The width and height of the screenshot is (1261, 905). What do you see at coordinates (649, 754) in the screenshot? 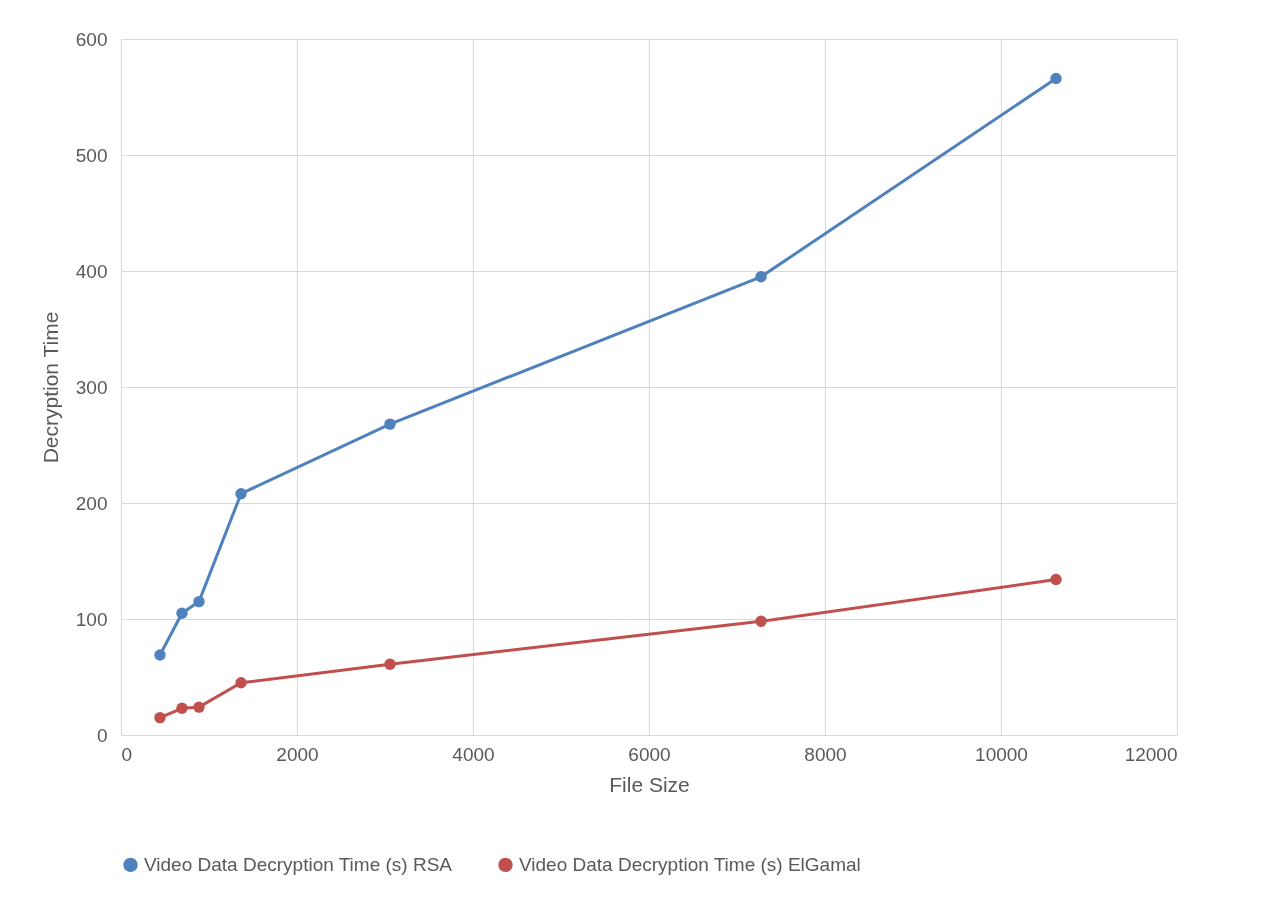
I see `x-tick-label: 6000` at bounding box center [649, 754].